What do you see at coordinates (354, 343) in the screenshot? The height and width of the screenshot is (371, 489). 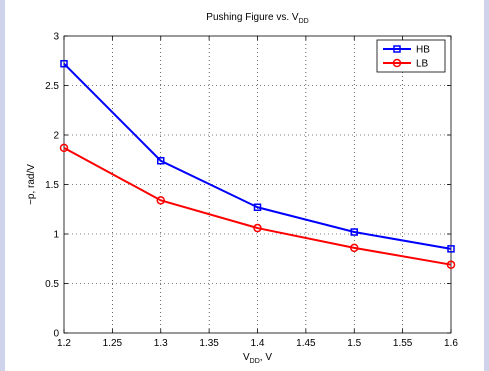 I see `x-tick-label: 1.5` at bounding box center [354, 343].